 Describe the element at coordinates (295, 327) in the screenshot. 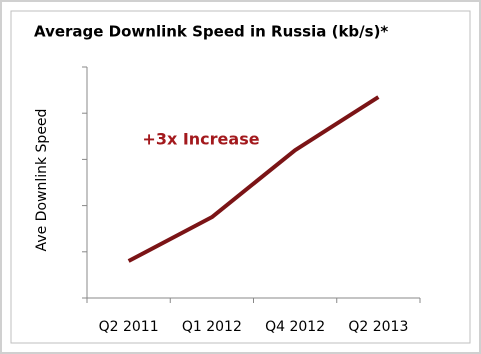

I see `x-tick-label: Q4 2012` at that location.